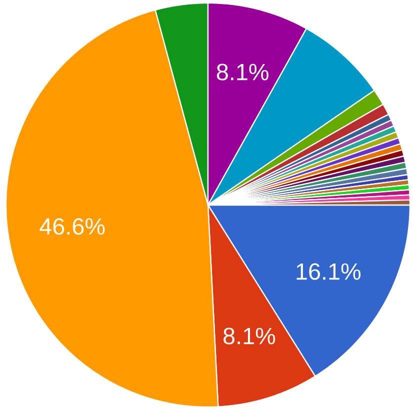  What do you see at coordinates (328, 271) in the screenshot?
I see `data-label: 16.1%` at bounding box center [328, 271].